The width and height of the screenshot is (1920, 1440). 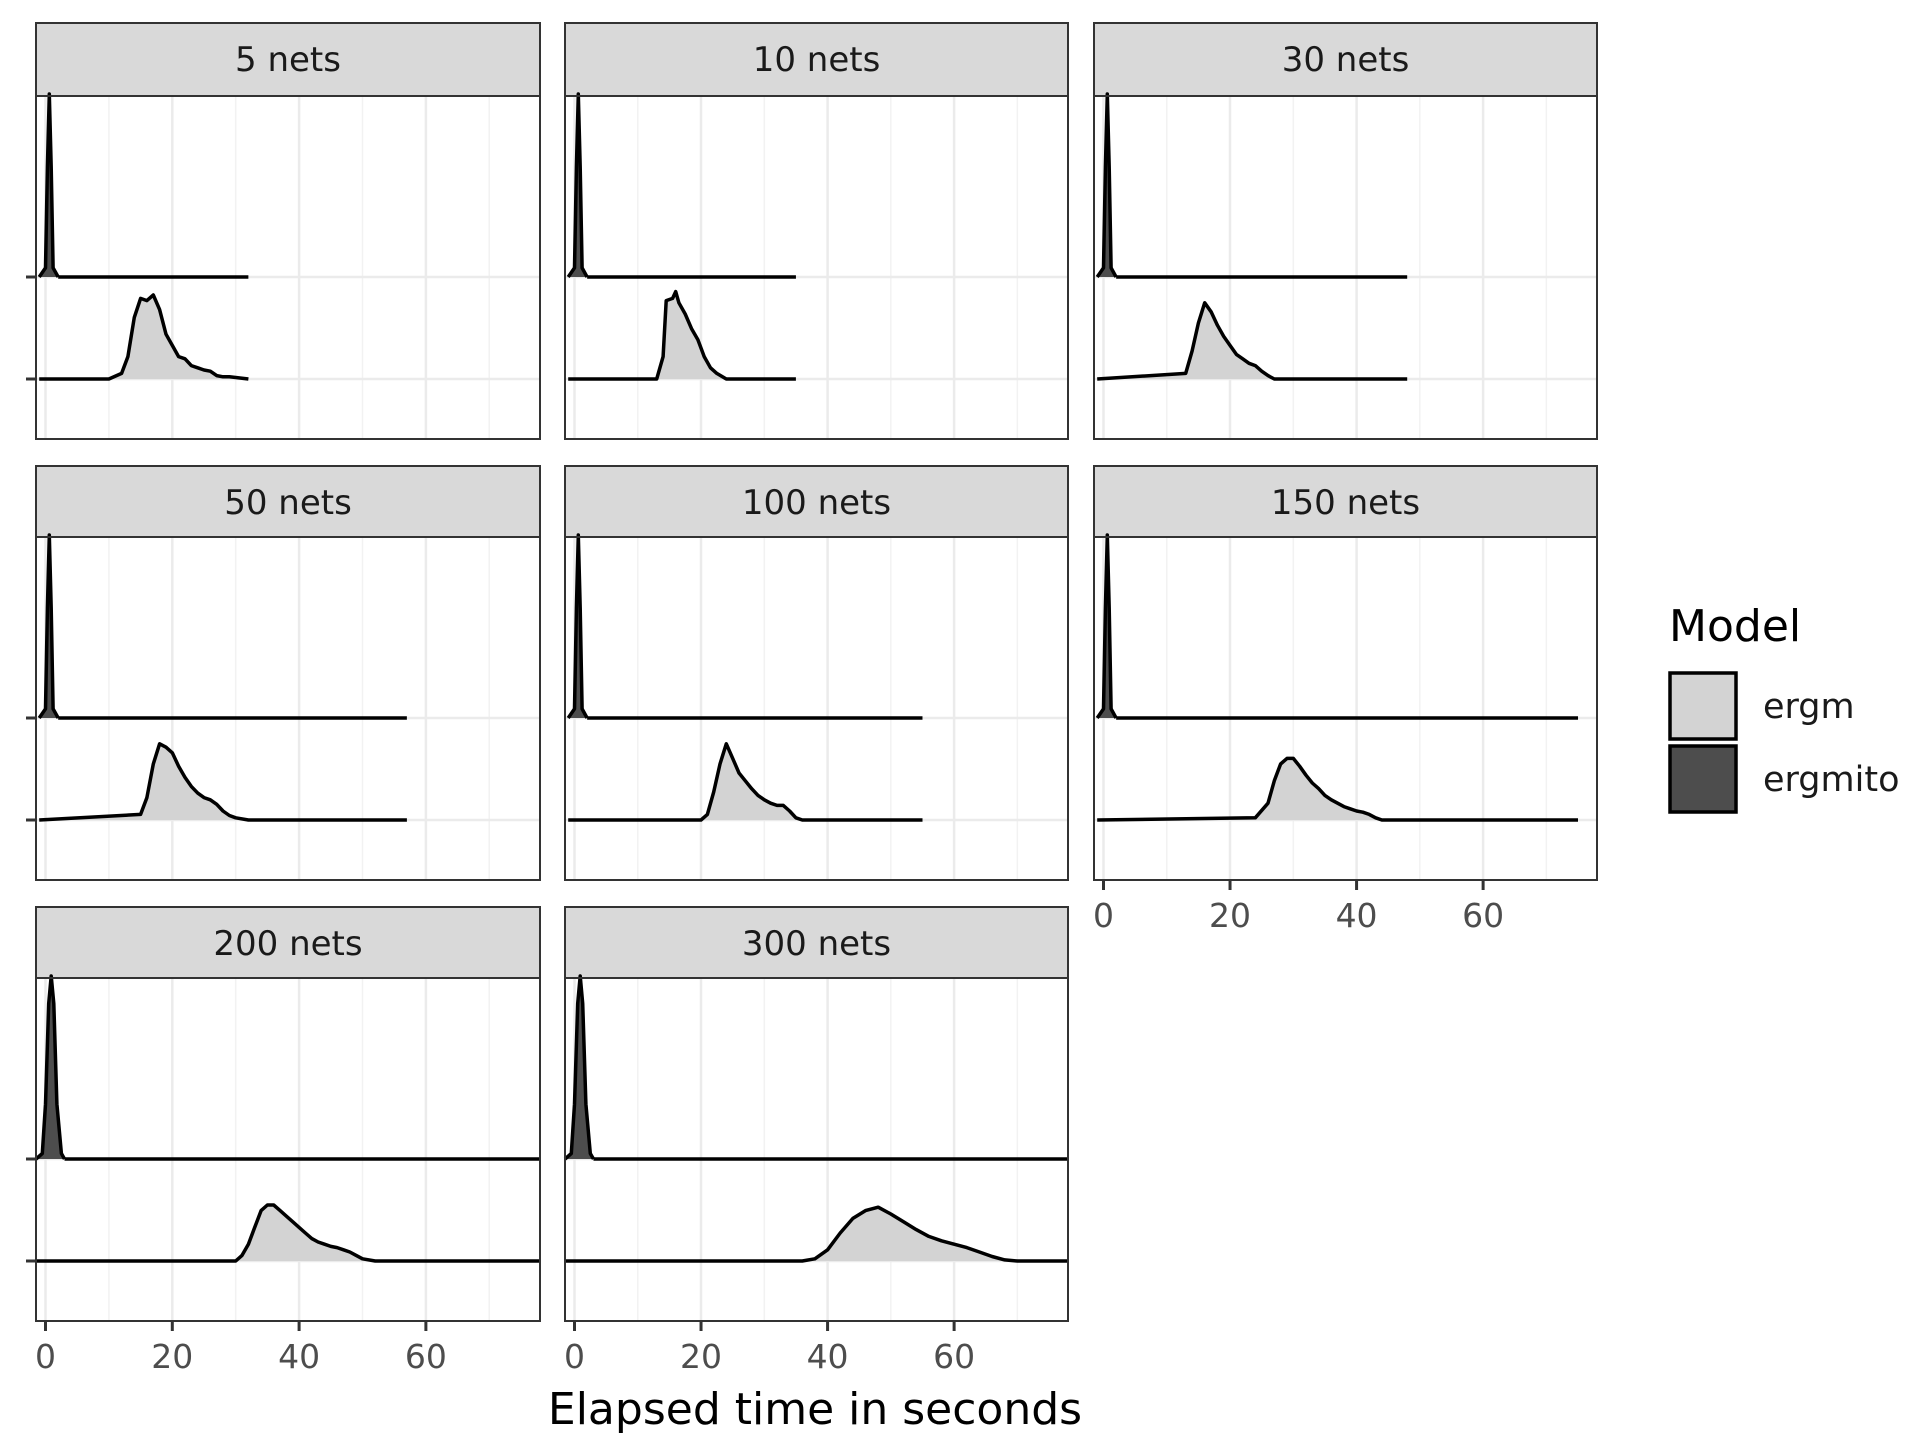 I want to click on facet-strip-label: 5 nets, so click(x=288, y=60).